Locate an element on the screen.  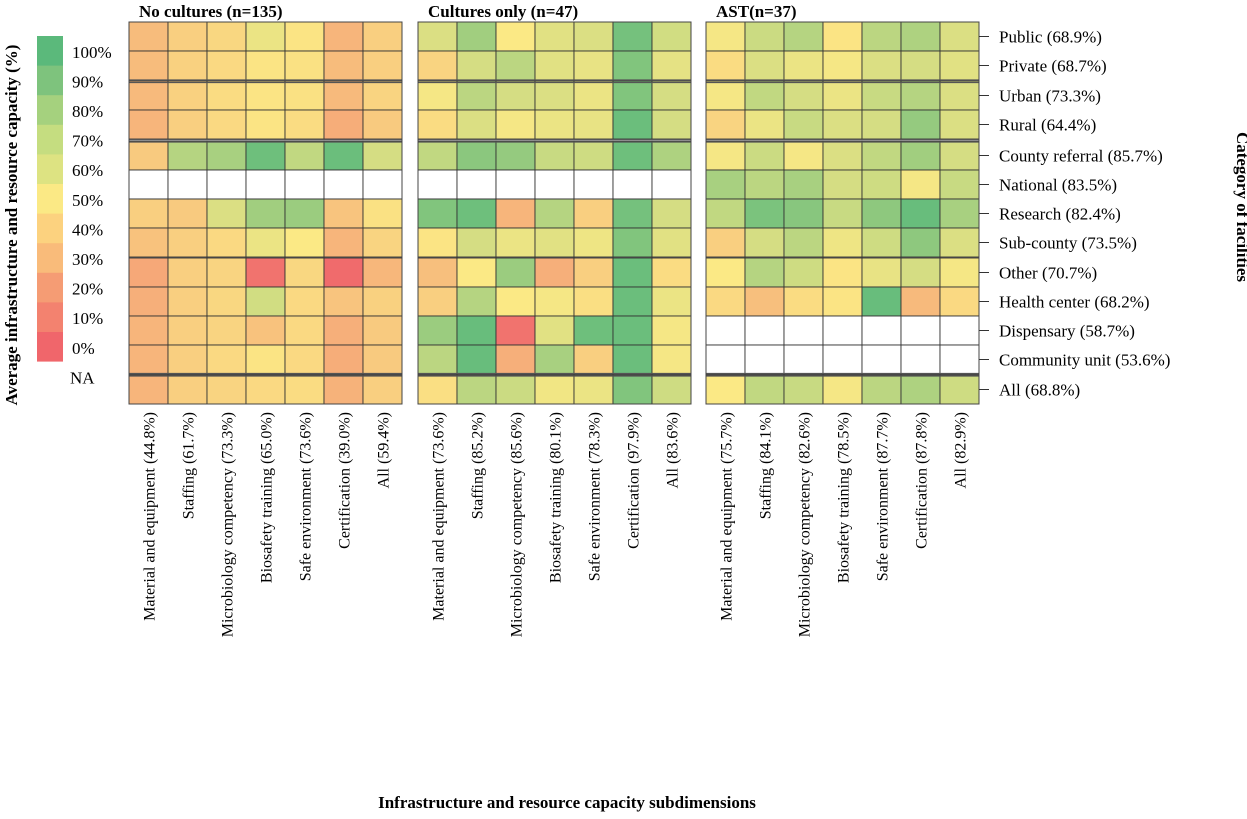
column-tick-label: Safe environment (73.6%) is located at coordinates (306, 496).